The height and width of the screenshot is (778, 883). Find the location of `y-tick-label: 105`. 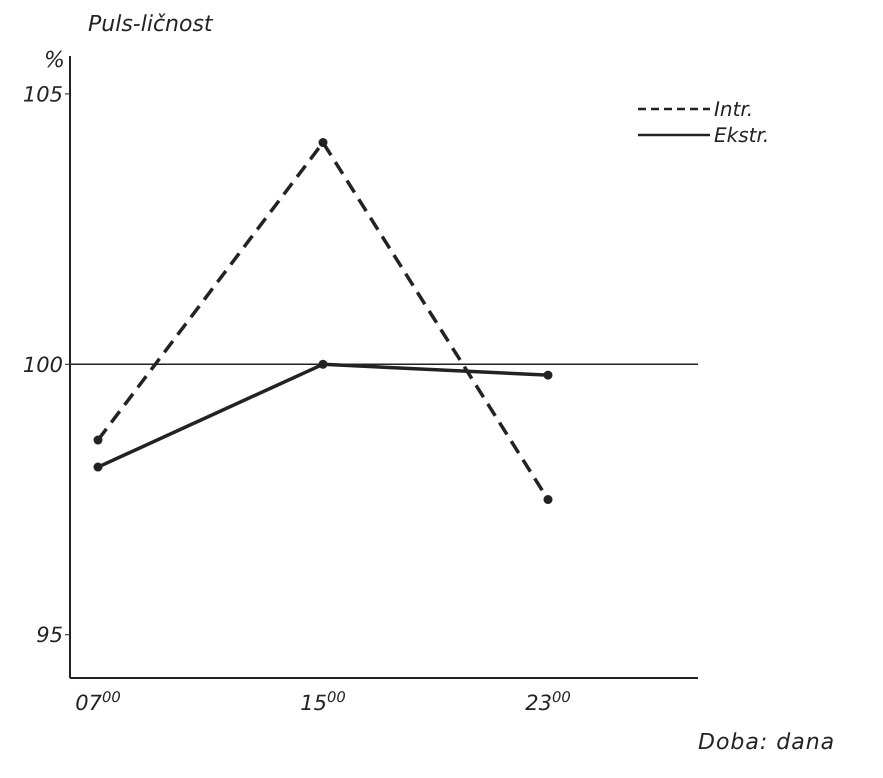

y-tick-label: 105 is located at coordinates (42, 94).